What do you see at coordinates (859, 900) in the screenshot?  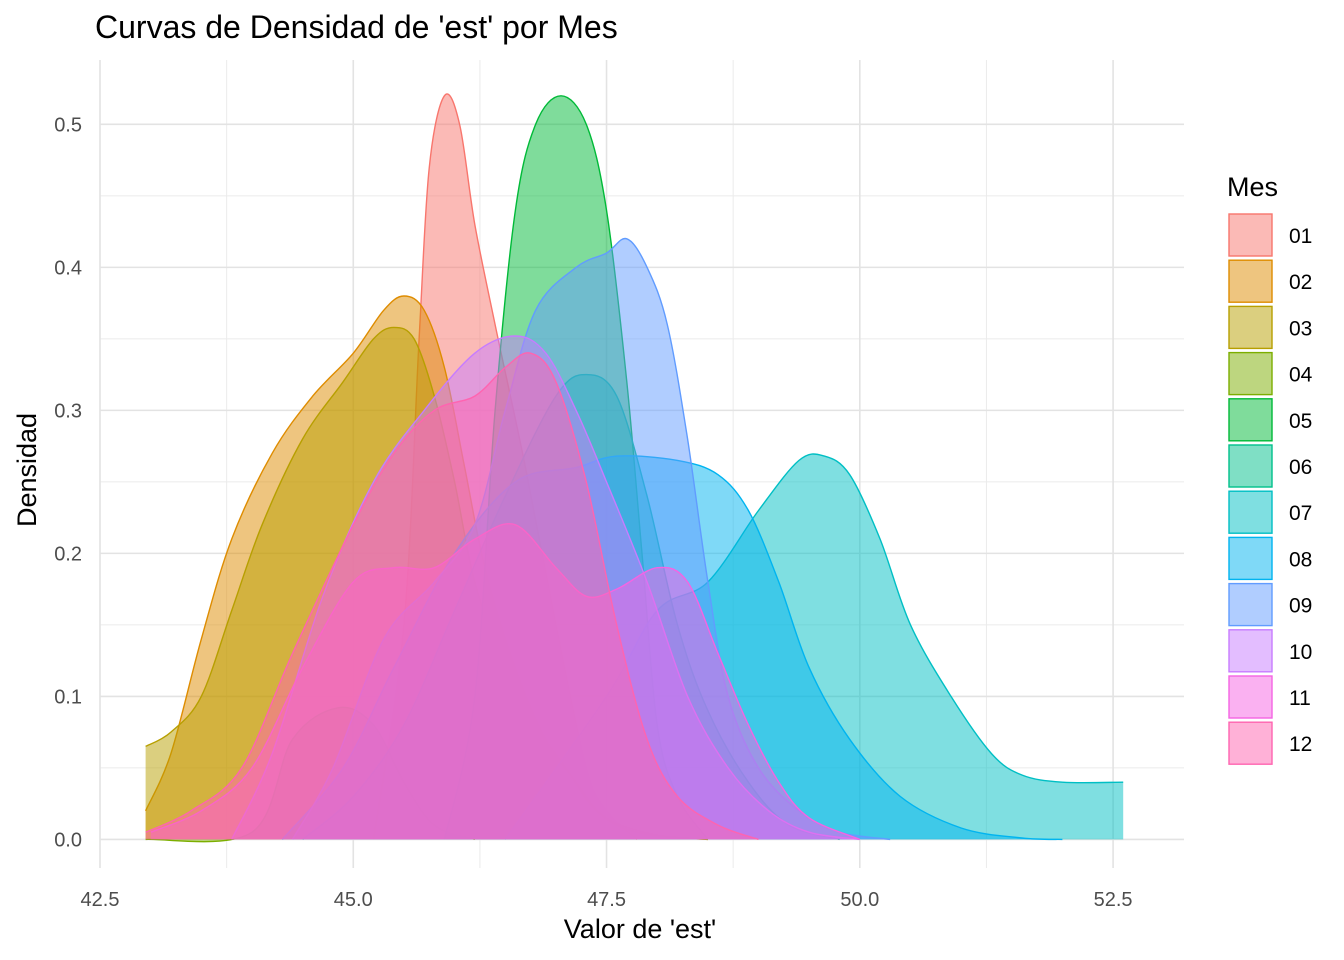 I see `x-tick-label: 50.0` at bounding box center [859, 900].